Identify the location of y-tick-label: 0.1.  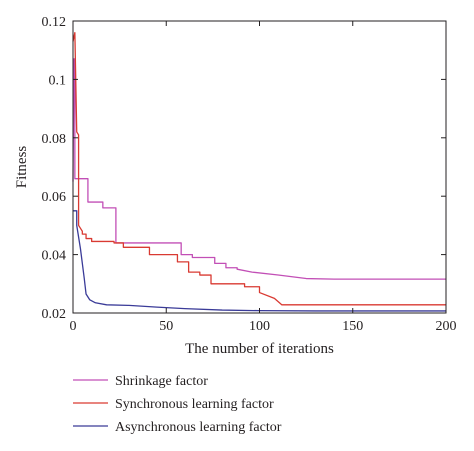
(58, 80).